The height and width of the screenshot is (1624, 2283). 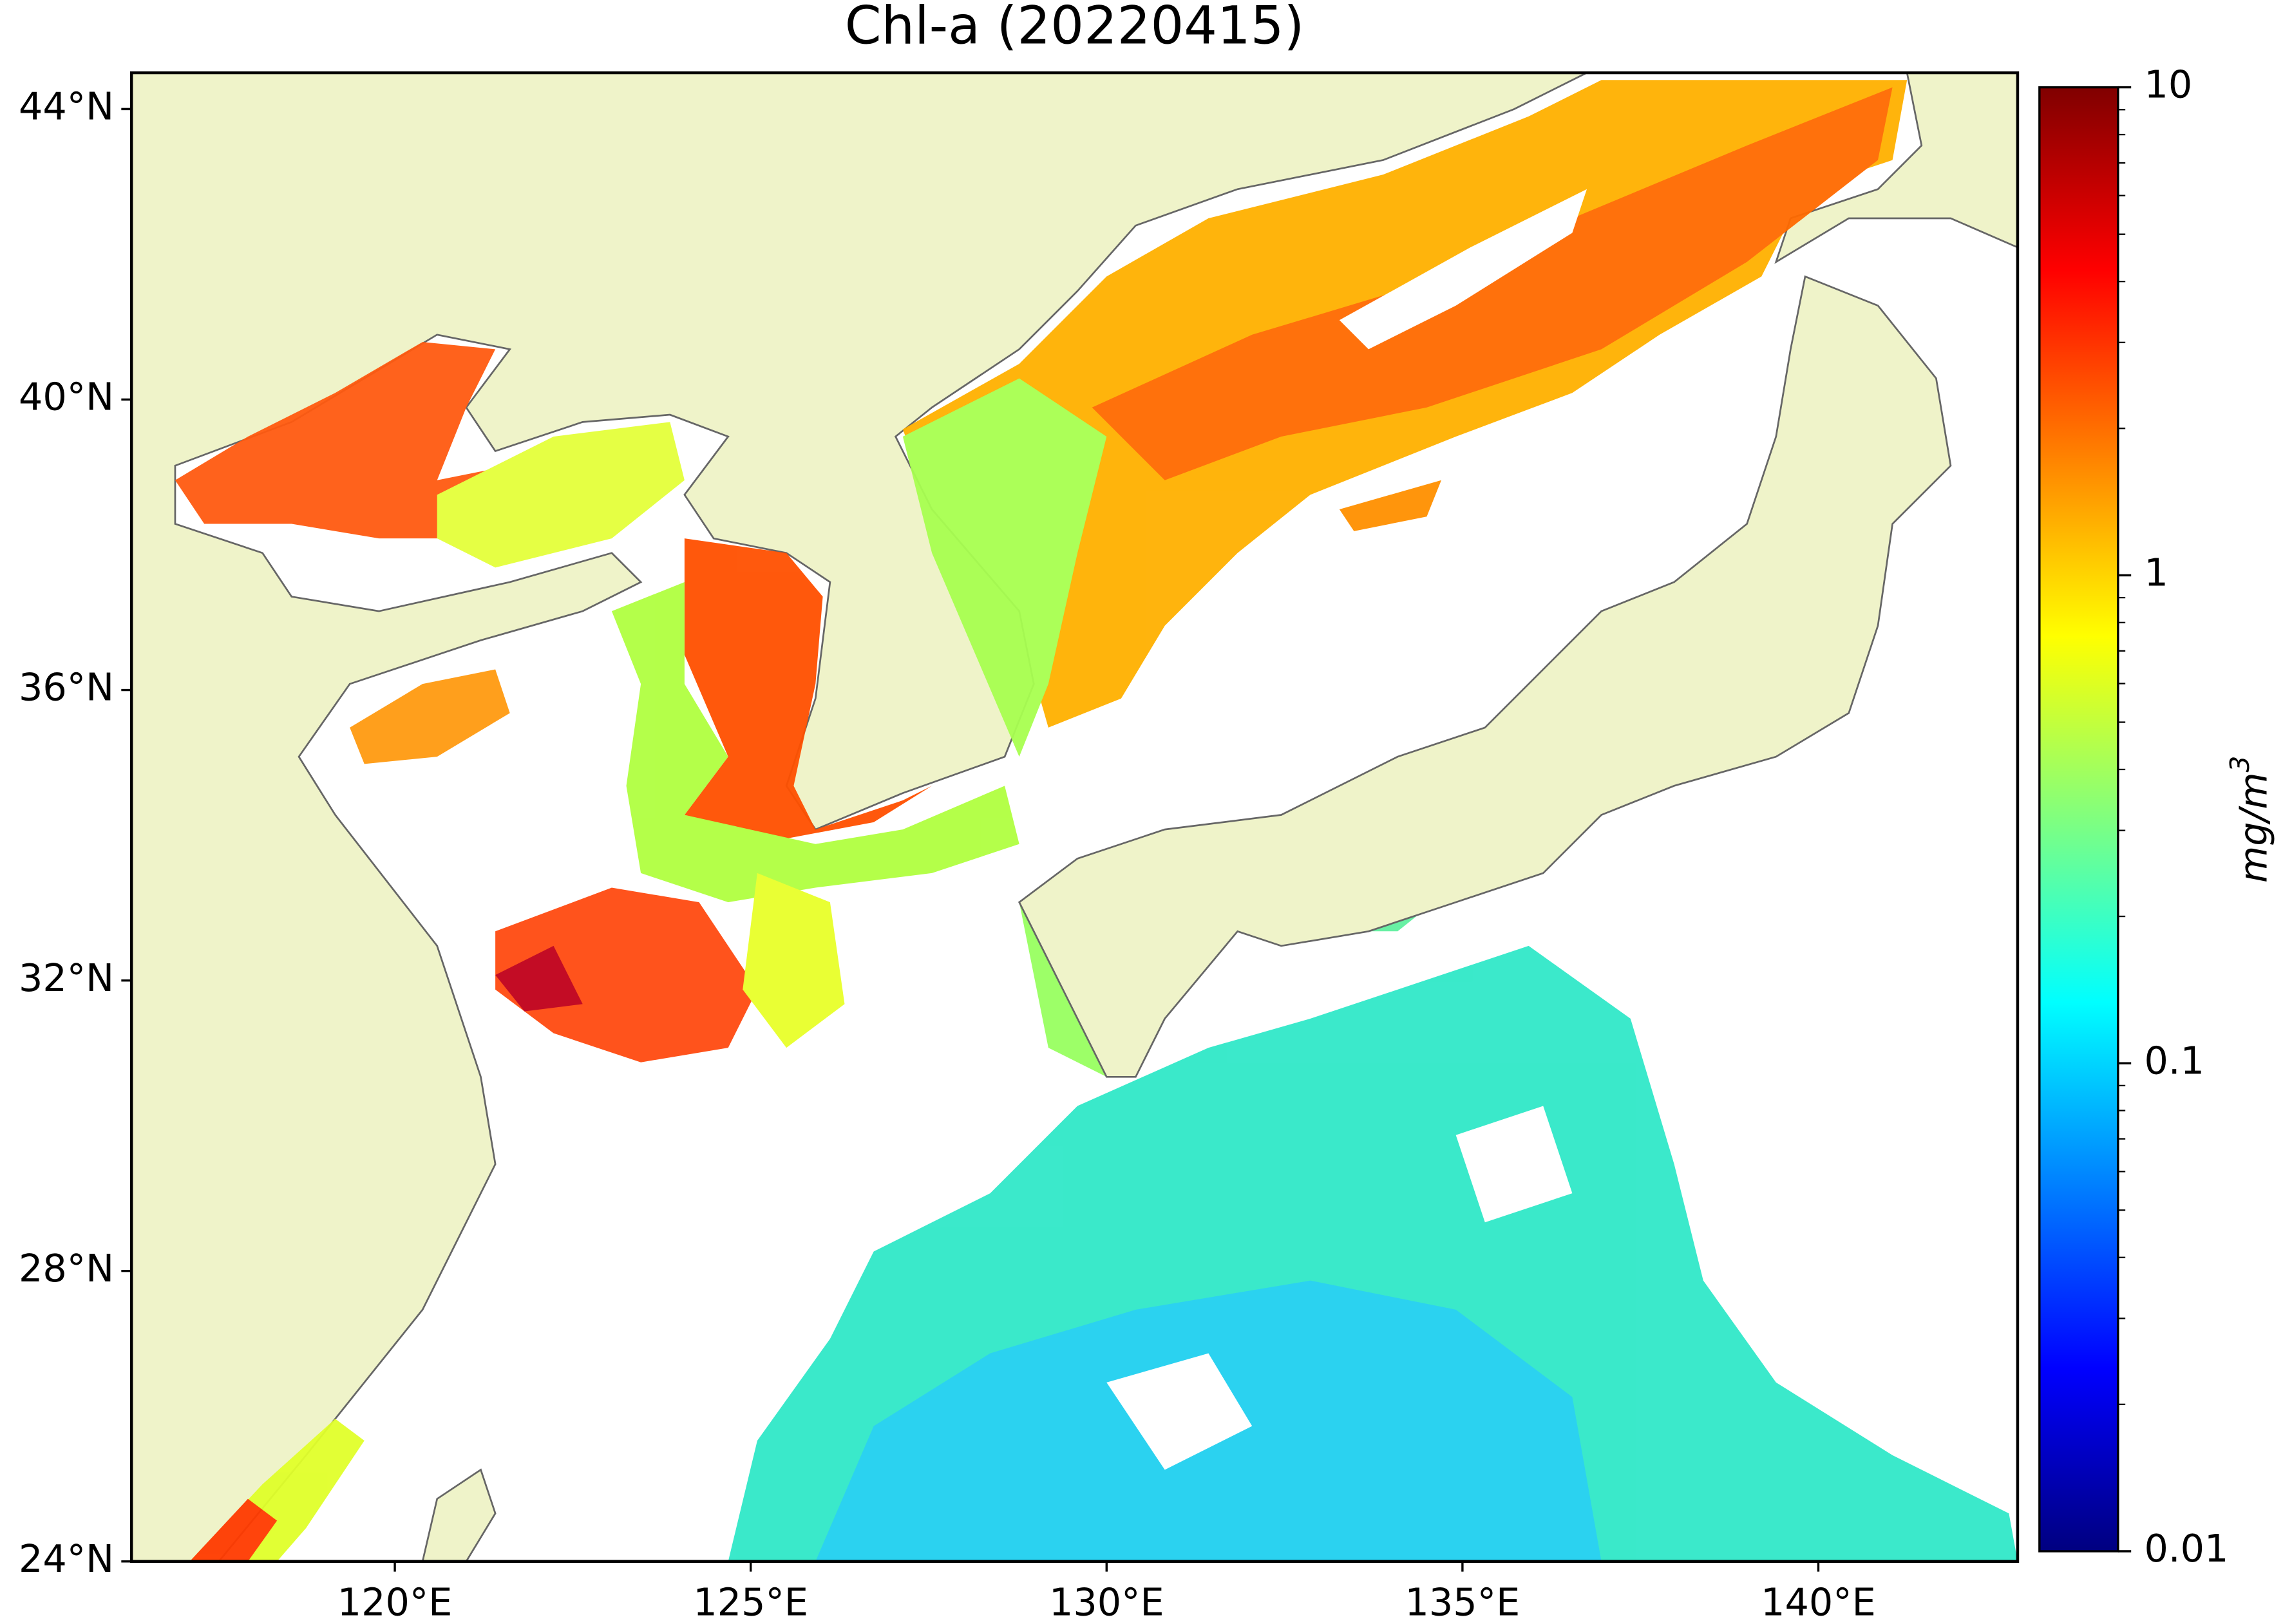 What do you see at coordinates (1075, 29) in the screenshot?
I see `title: Chl-a (20220415)` at bounding box center [1075, 29].